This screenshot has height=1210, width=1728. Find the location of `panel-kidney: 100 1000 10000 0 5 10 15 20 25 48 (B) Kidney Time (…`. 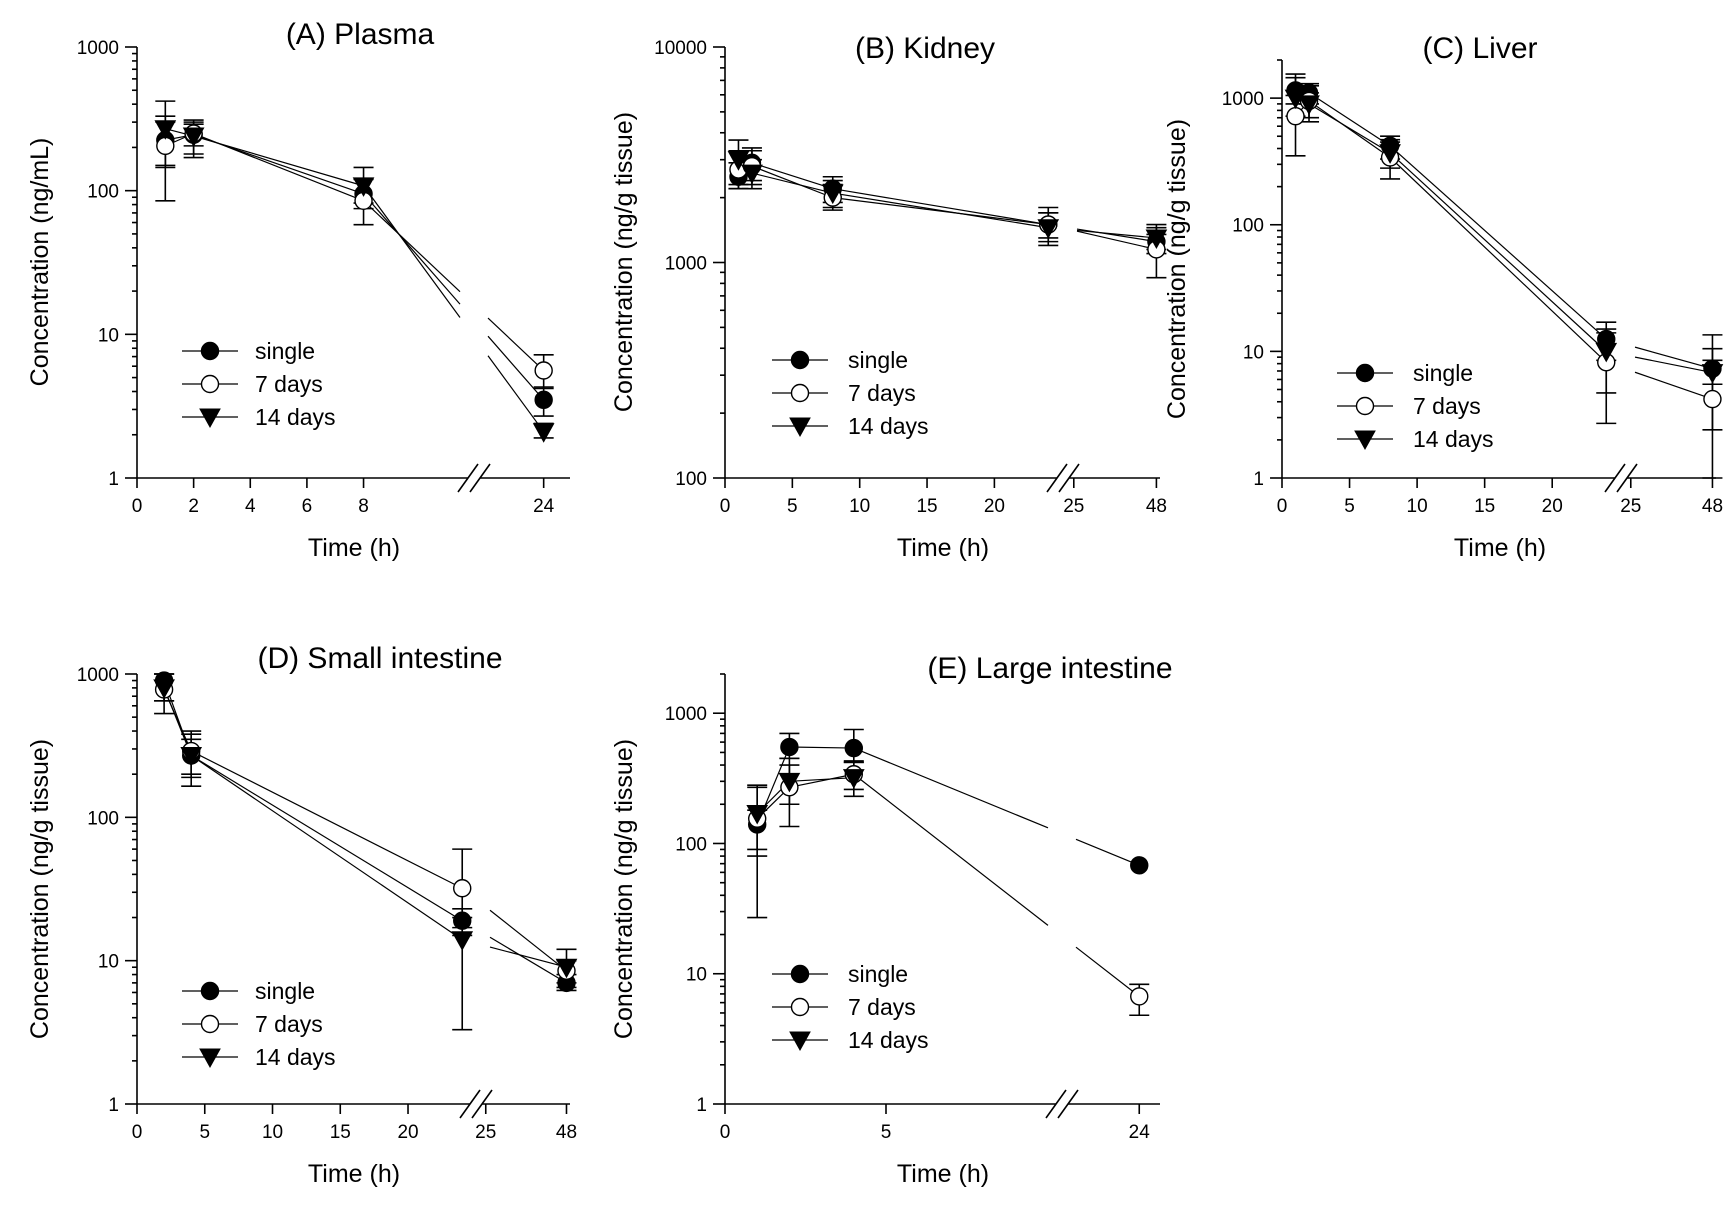

panel-kidney: 100 1000 10000 0 5 10 15 20 25 48 (B) Kidney Time (… is located at coordinates (889, 297).